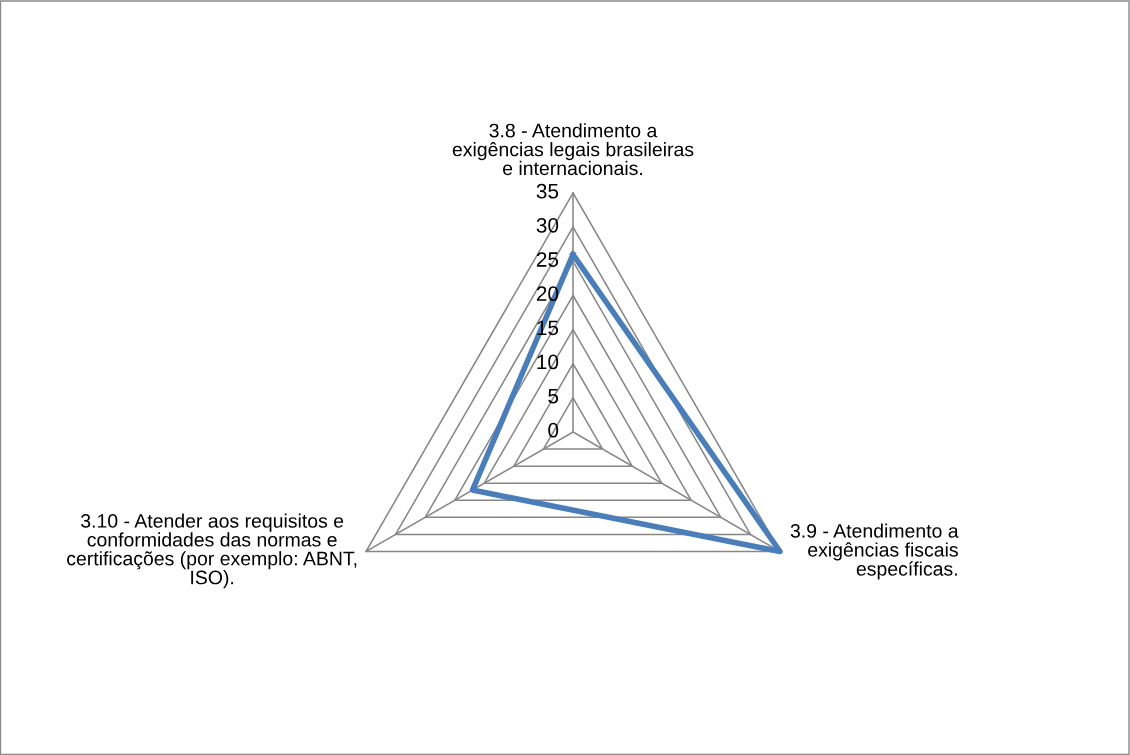  What do you see at coordinates (573, 149) in the screenshot?
I see `spoke-label: 3.8 - Atendimento a exigências legais brasileiras e internacionais.` at bounding box center [573, 149].